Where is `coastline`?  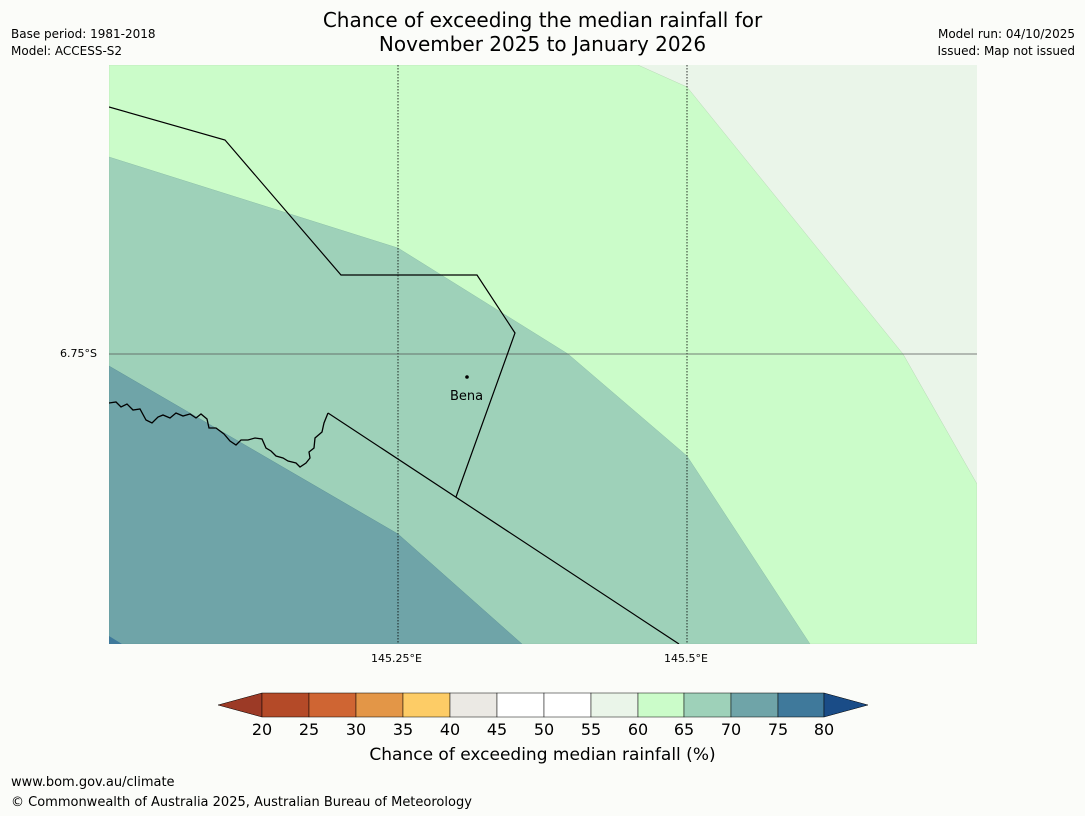 coastline is located at coordinates (219, 434).